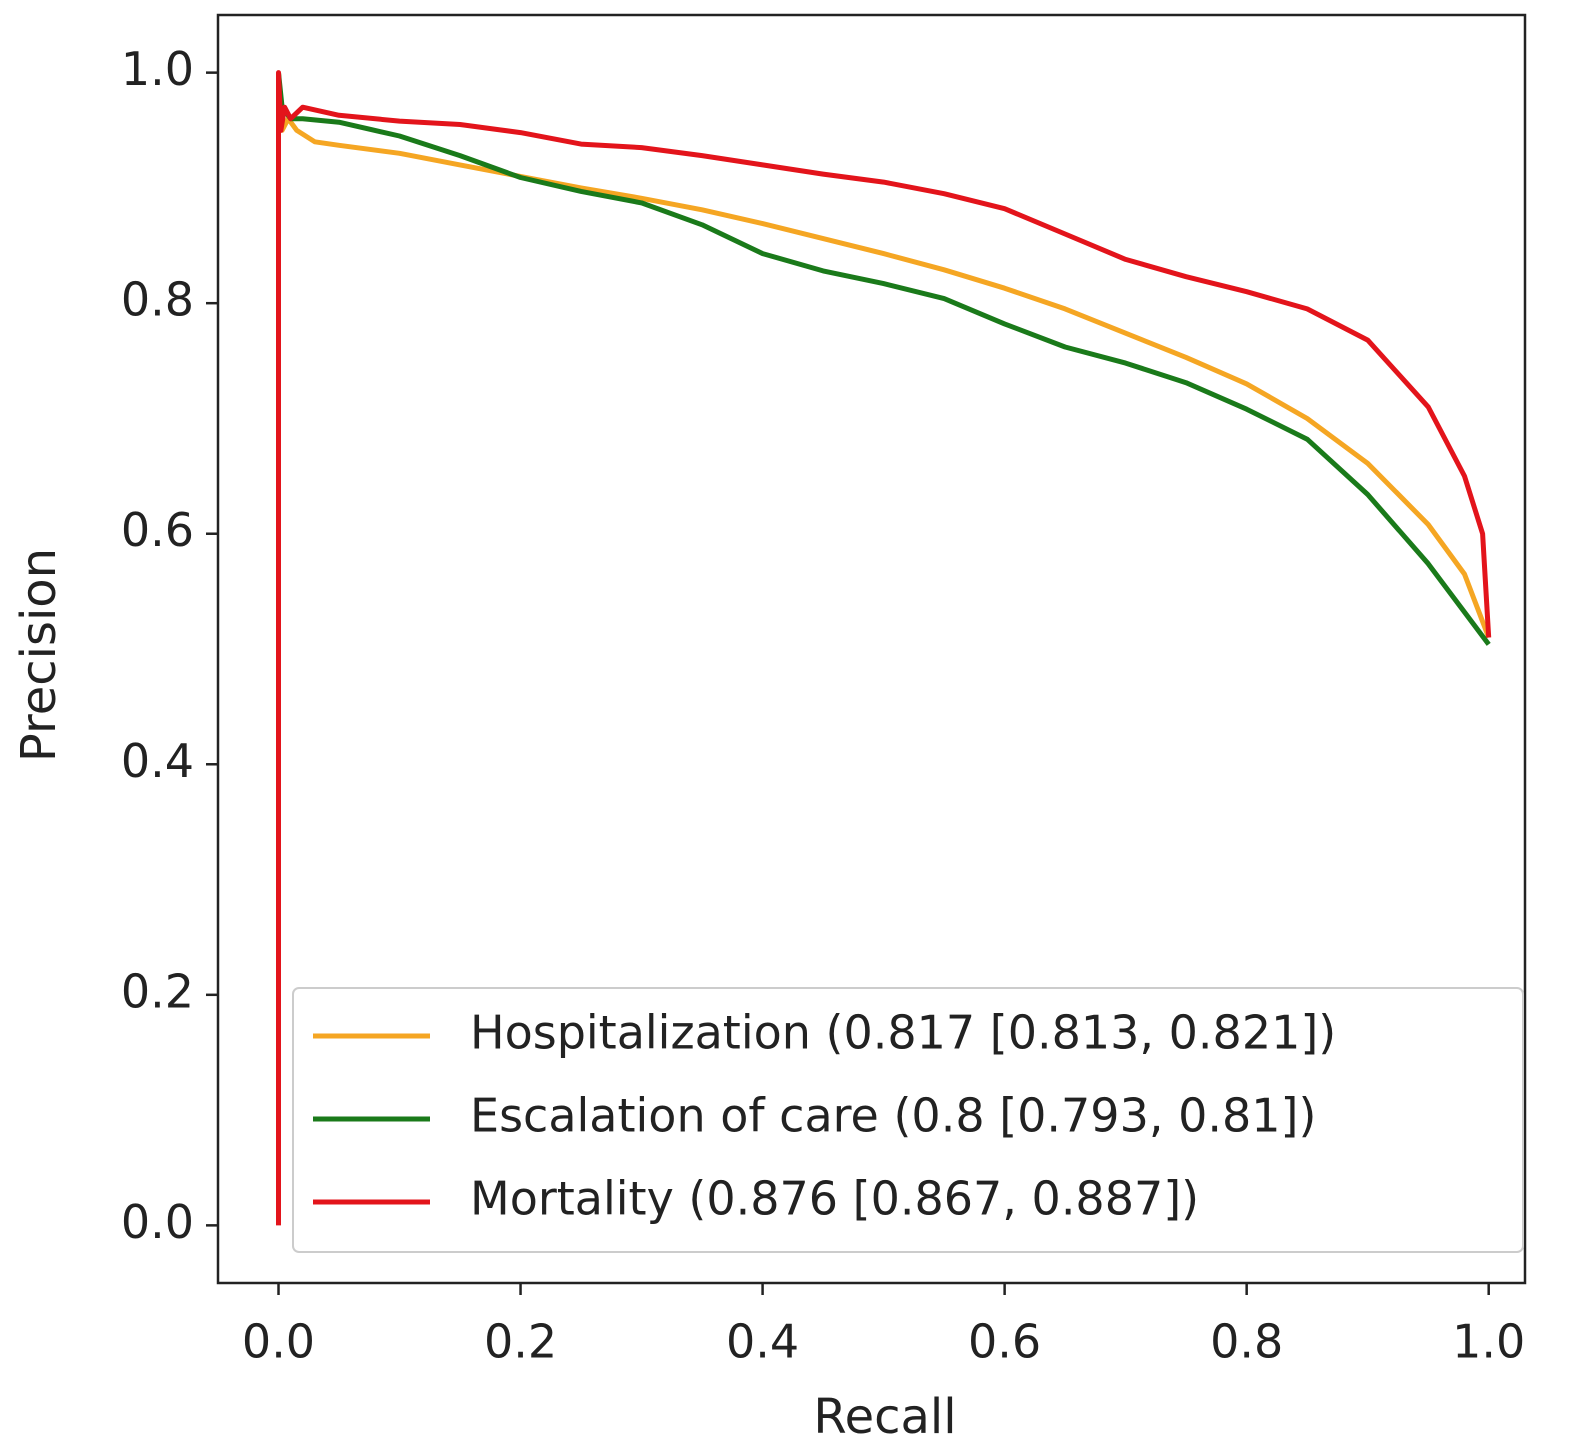  Describe the element at coordinates (903, 1033) in the screenshot. I see `legend-label: Hospitalization (0.817 [0.813, 0.821])` at that location.